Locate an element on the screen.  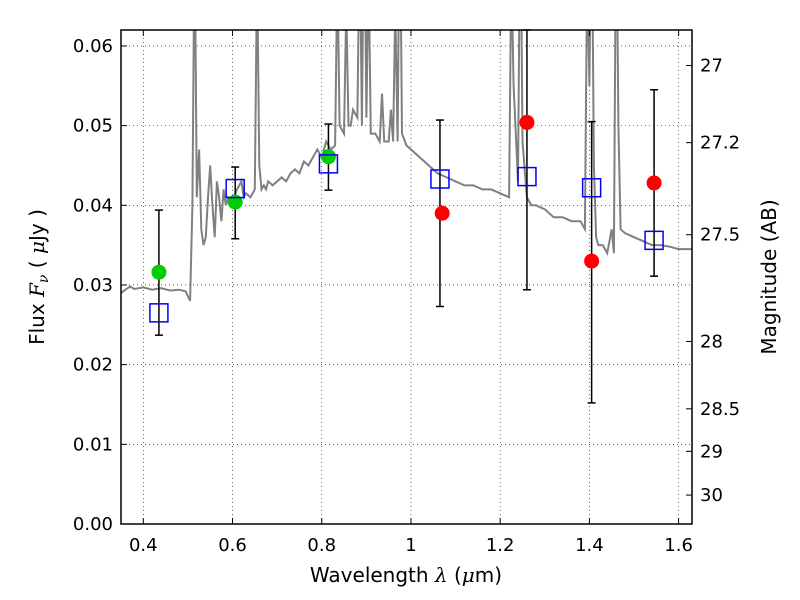
x-tick-label: 1.4 is located at coordinates (589, 545).